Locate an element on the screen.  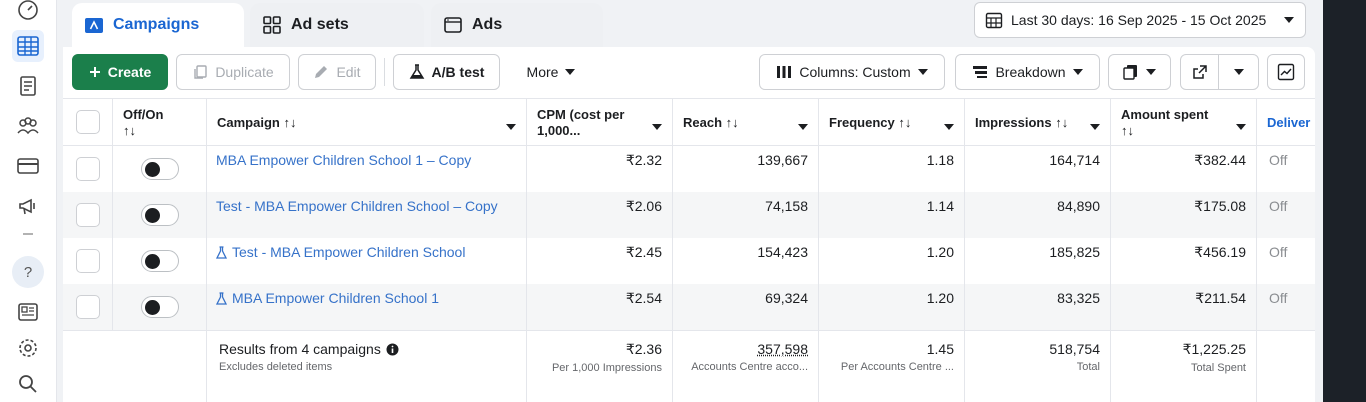
news-icon is located at coordinates (28, 312).